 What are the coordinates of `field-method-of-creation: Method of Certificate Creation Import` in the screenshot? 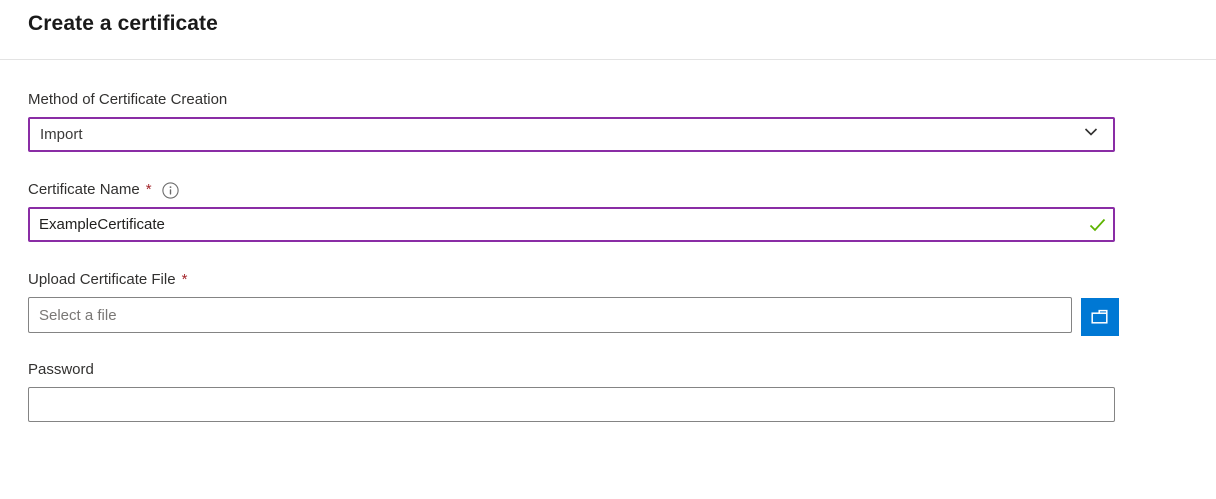 It's located at (571, 121).